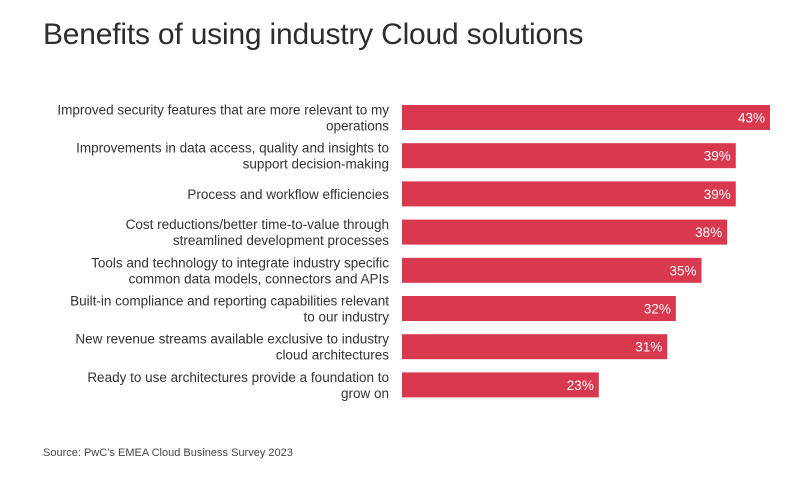 The image size is (803, 499). Describe the element at coordinates (751, 118) in the screenshot. I see `value-label-0: 43%` at that location.